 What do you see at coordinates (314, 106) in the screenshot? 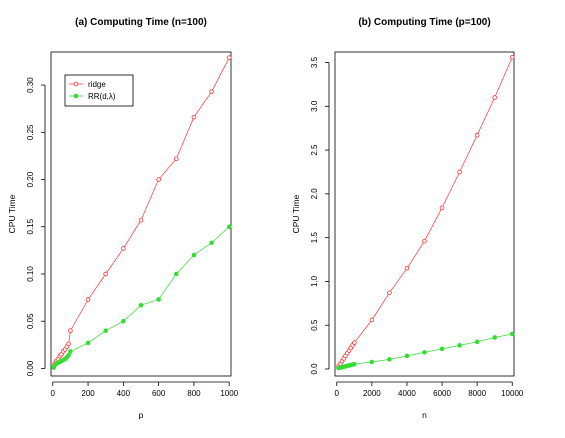
I see `panel-b-y-tick-label: 3.0` at bounding box center [314, 106].